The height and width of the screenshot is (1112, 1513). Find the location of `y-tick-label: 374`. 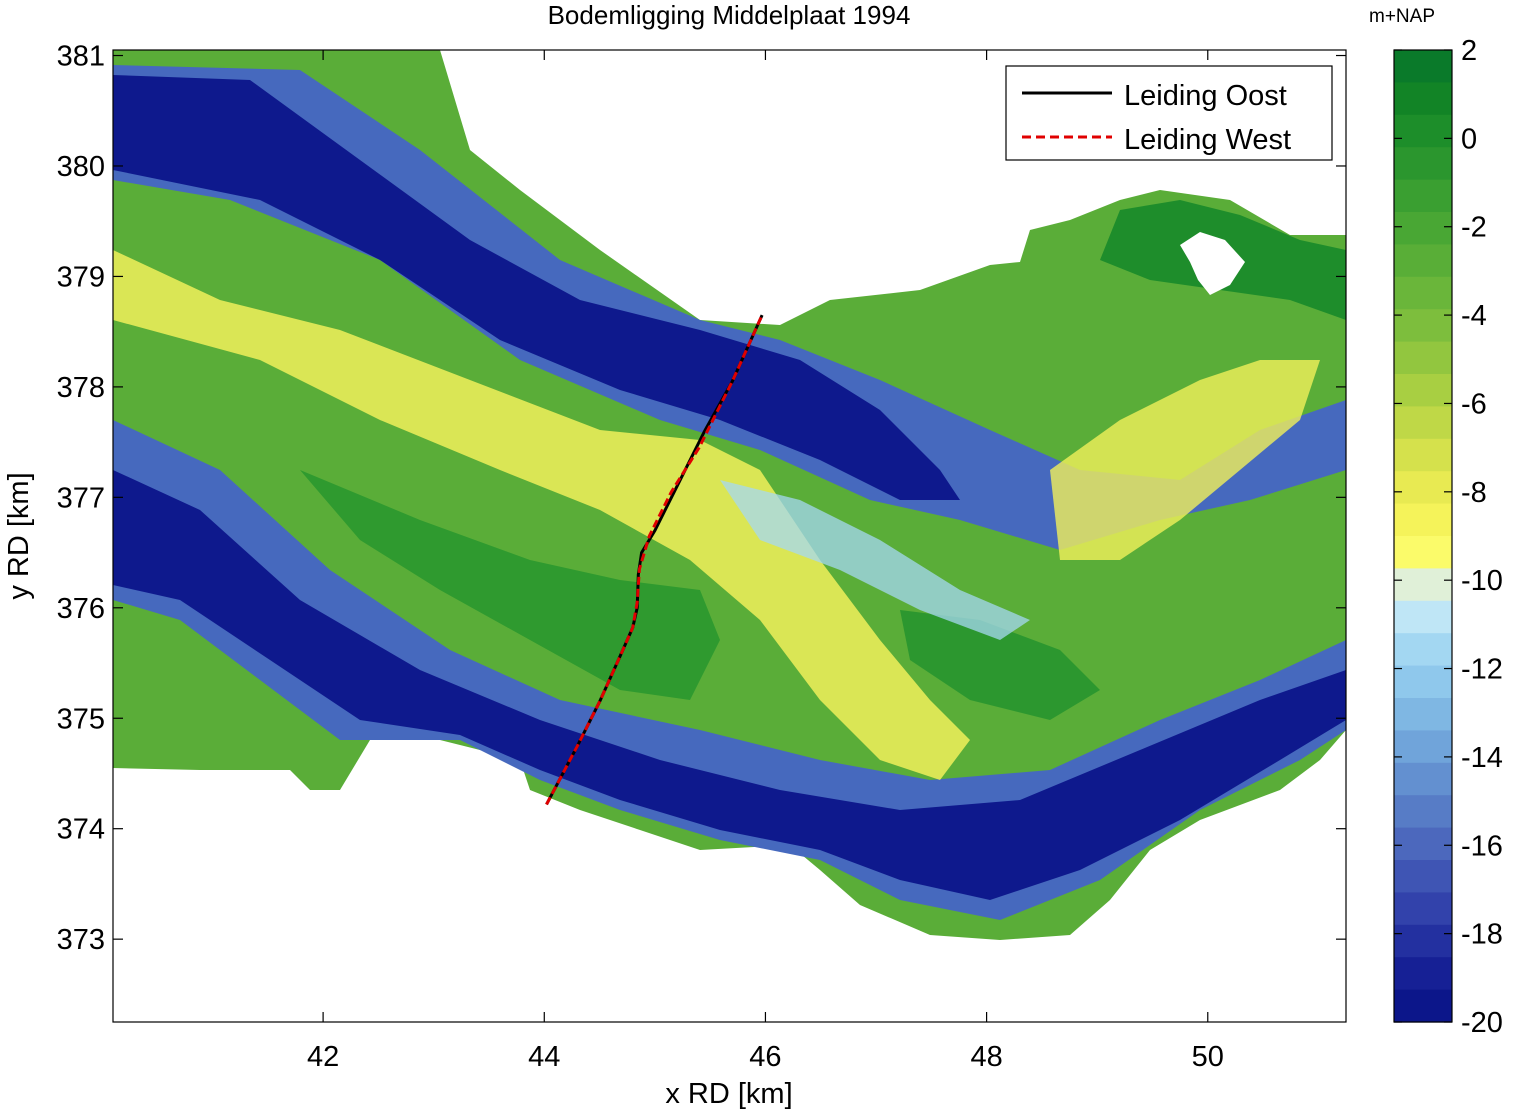

y-tick-label: 374 is located at coordinates (81, 830).